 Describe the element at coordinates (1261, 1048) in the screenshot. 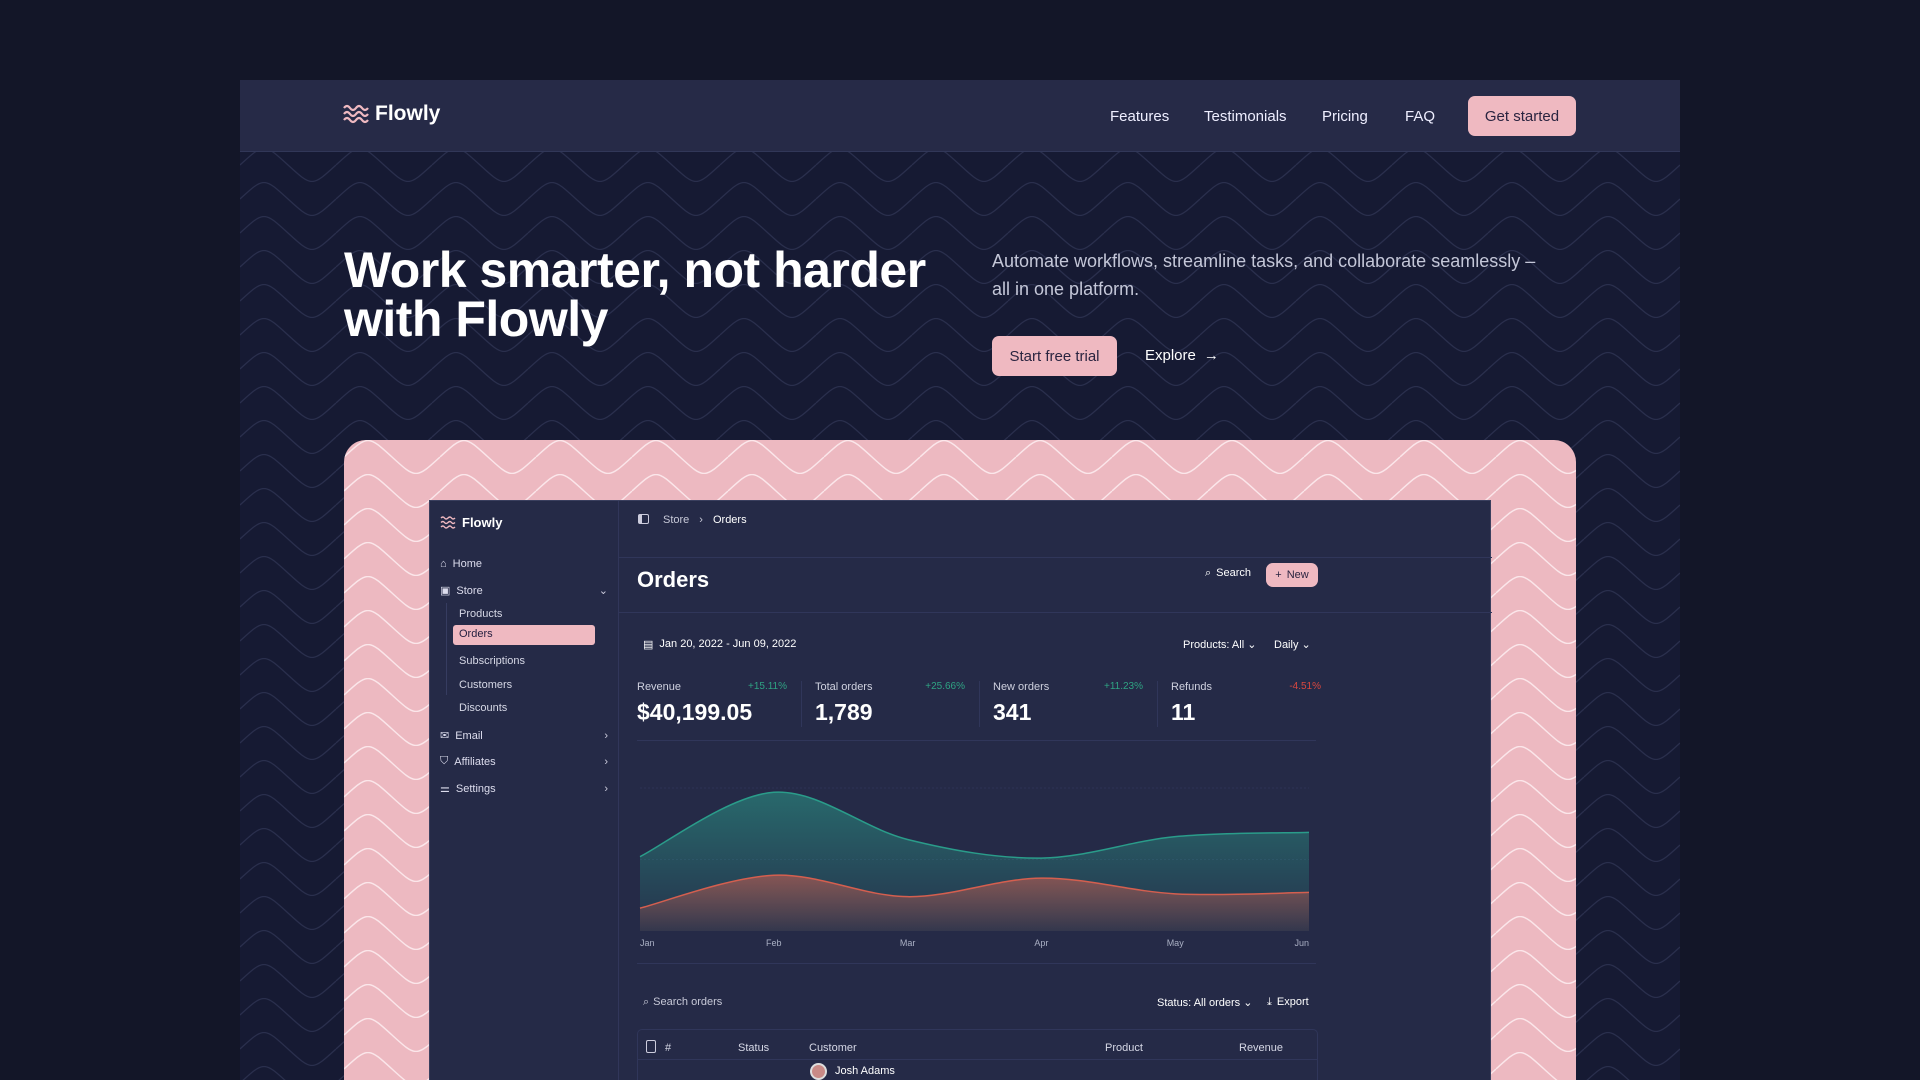

I see `column-header-revenue: Revenue` at that location.